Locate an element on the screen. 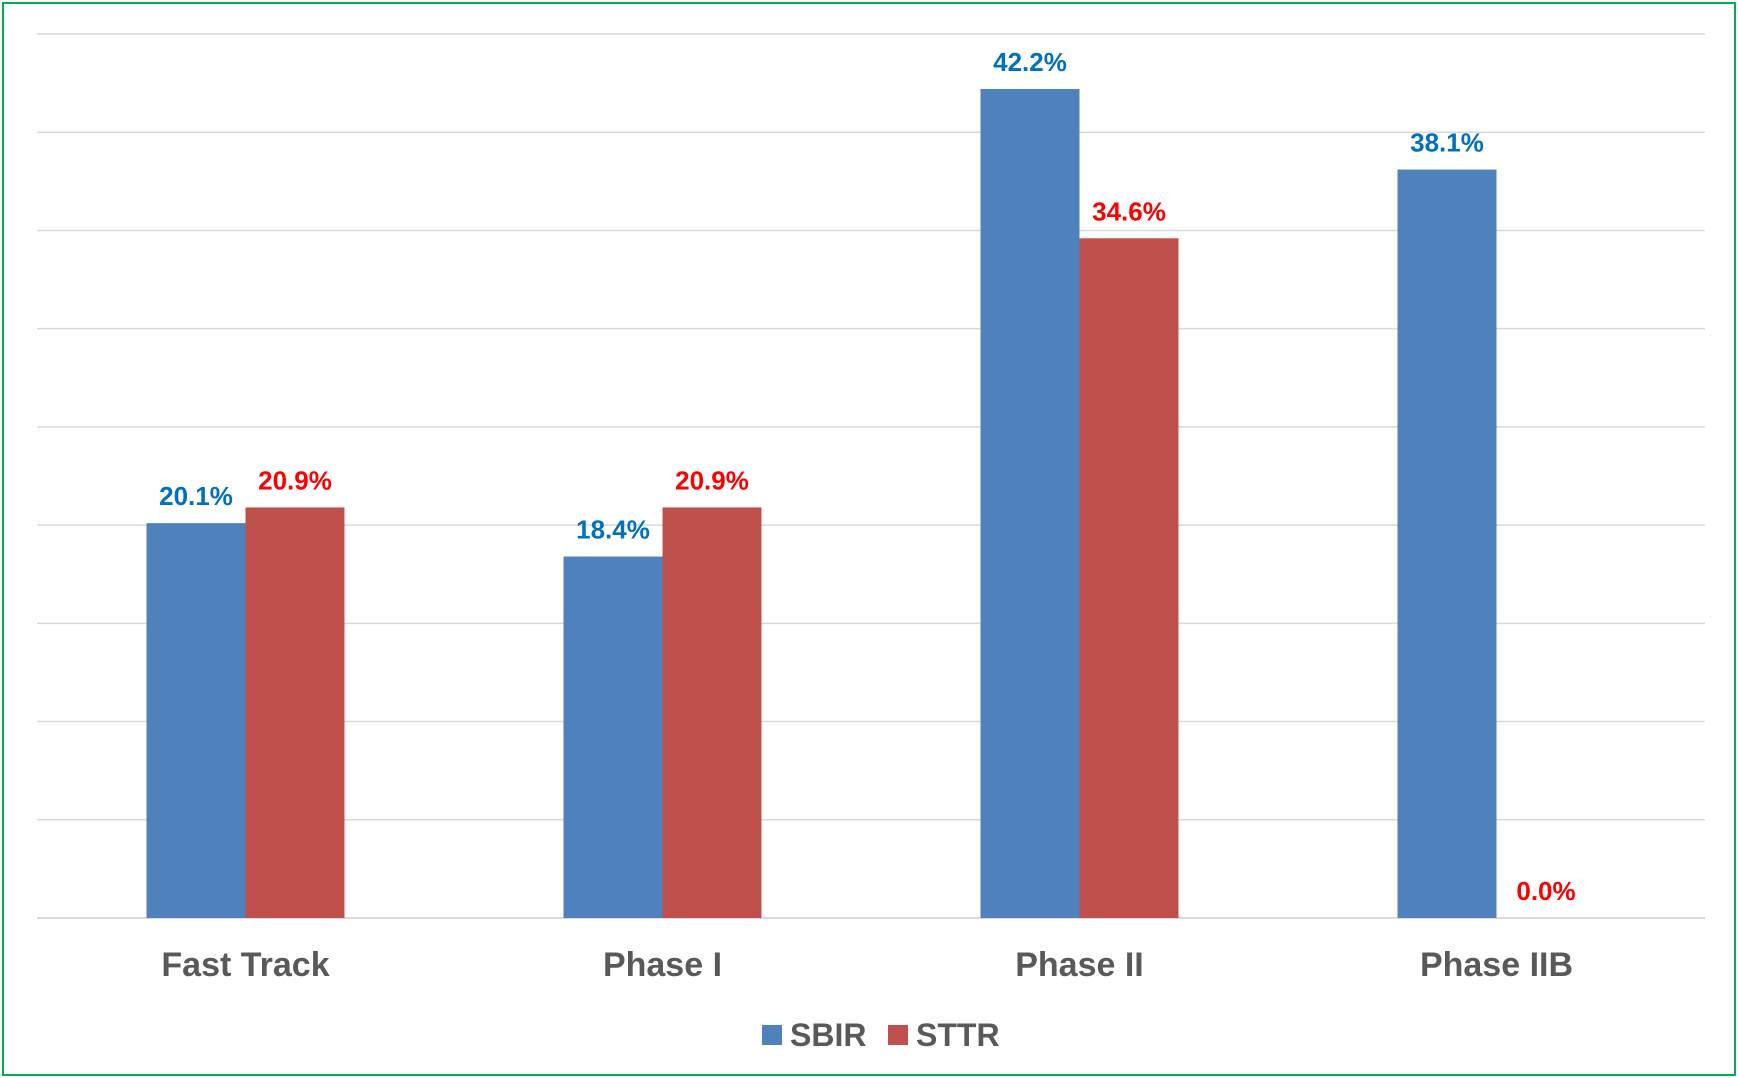 The height and width of the screenshot is (1078, 1738). category-label: Phase IIB is located at coordinates (1496, 965).